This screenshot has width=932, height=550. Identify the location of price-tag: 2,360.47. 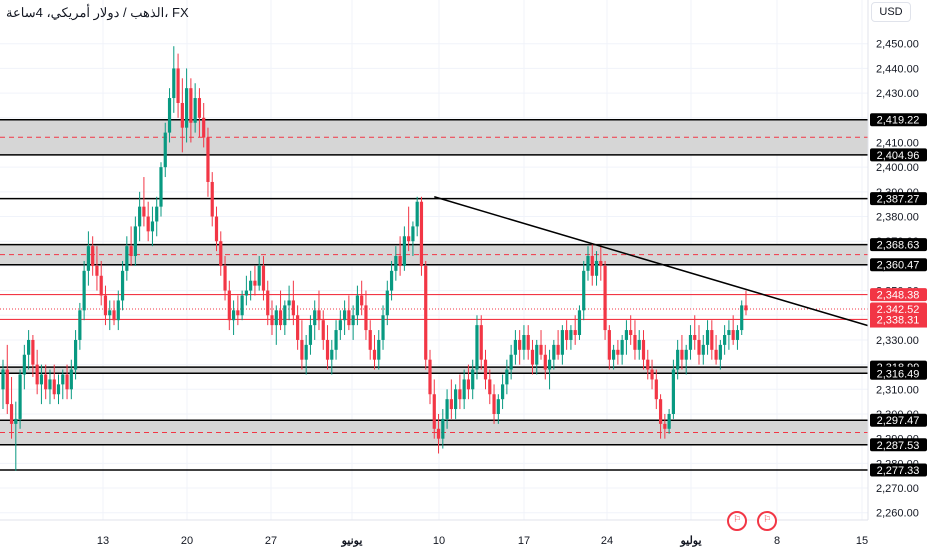
(898, 265).